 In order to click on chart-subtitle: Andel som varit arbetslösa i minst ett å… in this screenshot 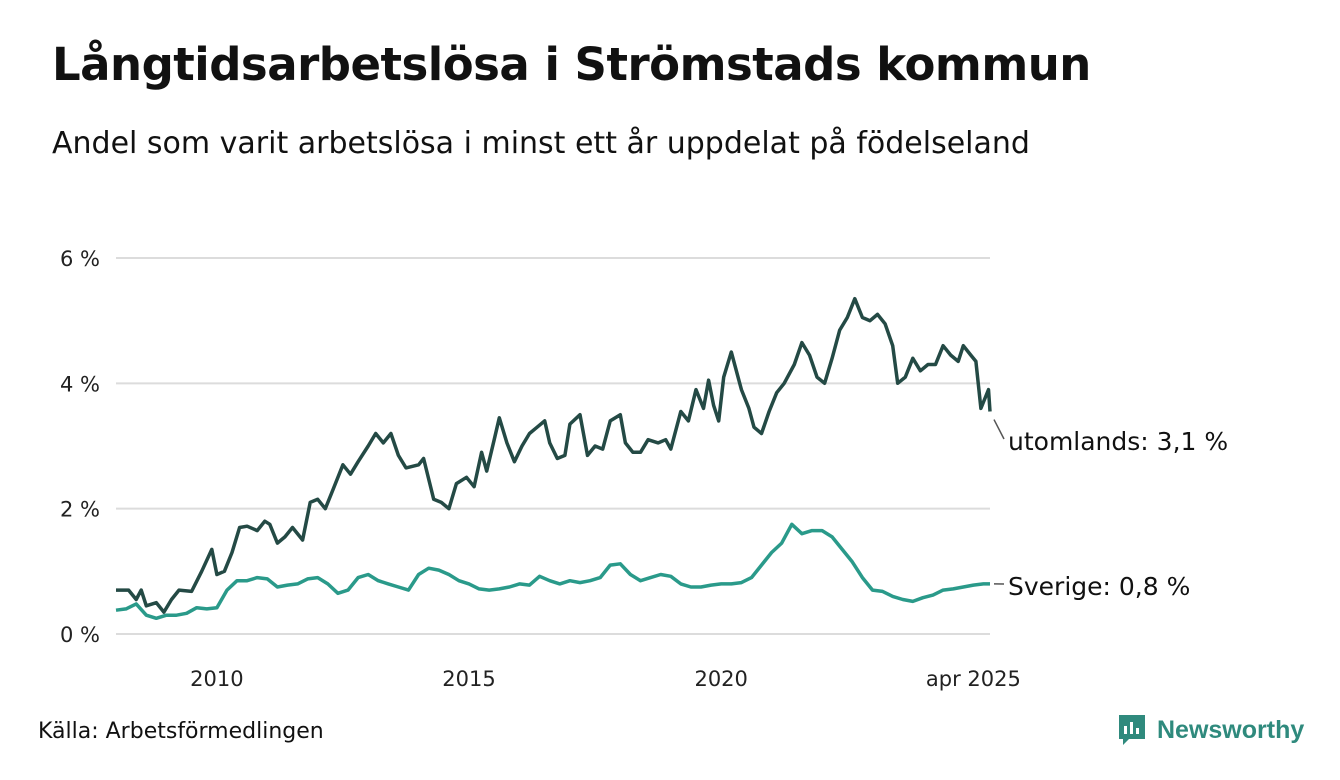, I will do `click(541, 143)`.